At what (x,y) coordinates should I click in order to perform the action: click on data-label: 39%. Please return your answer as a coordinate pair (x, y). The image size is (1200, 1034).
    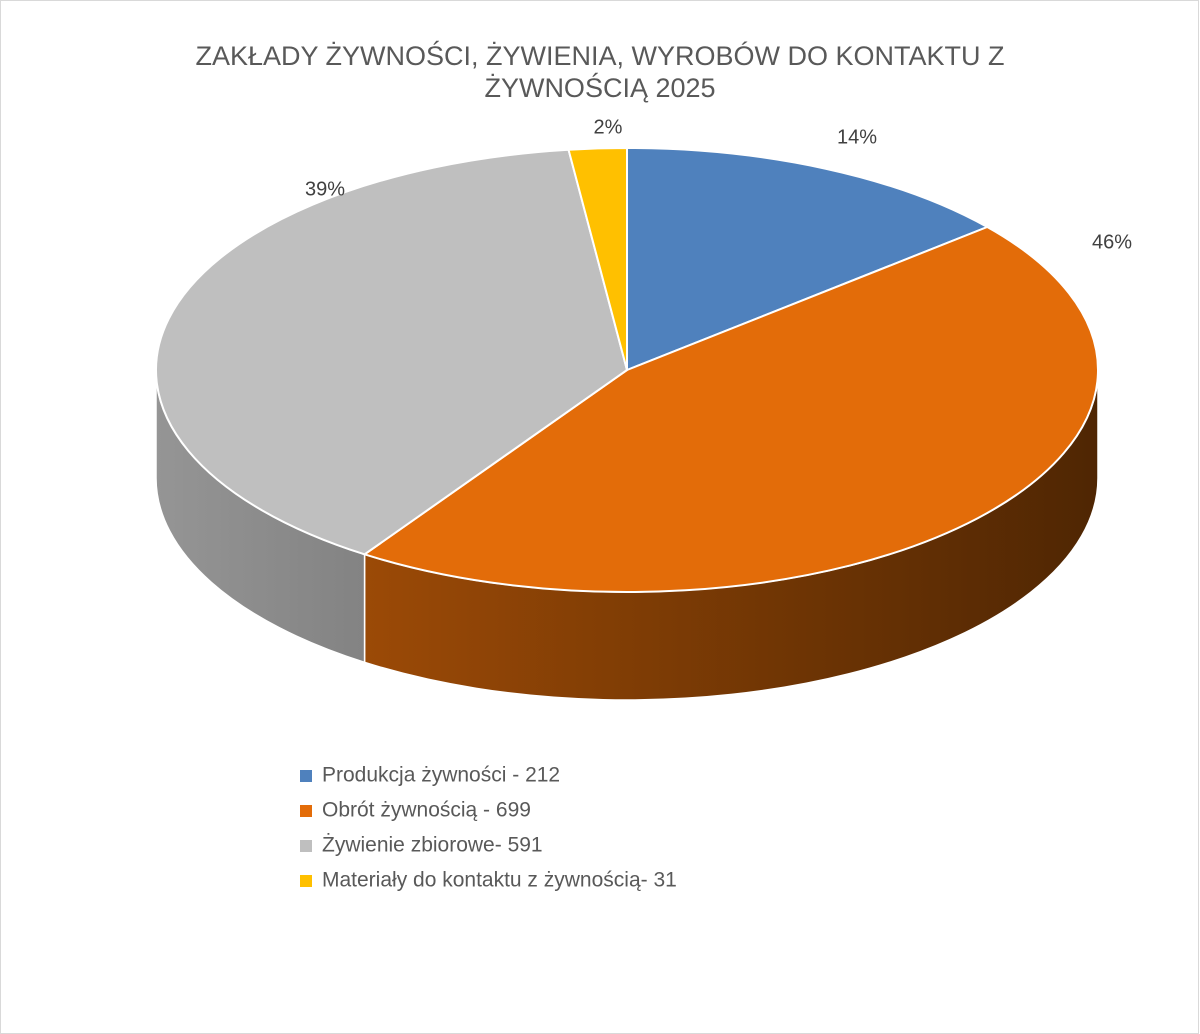
    Looking at the image, I should click on (325, 189).